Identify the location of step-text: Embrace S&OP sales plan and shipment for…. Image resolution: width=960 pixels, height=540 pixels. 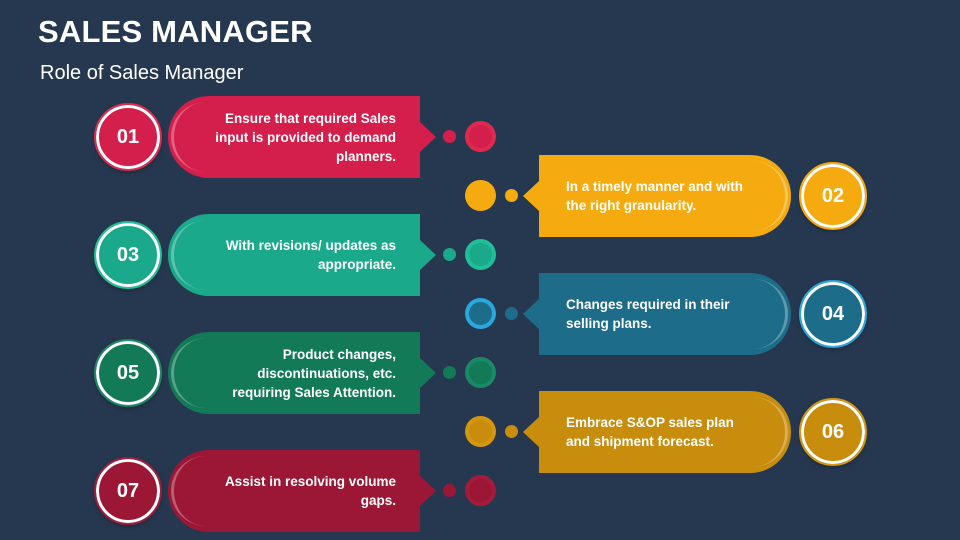
(650, 432).